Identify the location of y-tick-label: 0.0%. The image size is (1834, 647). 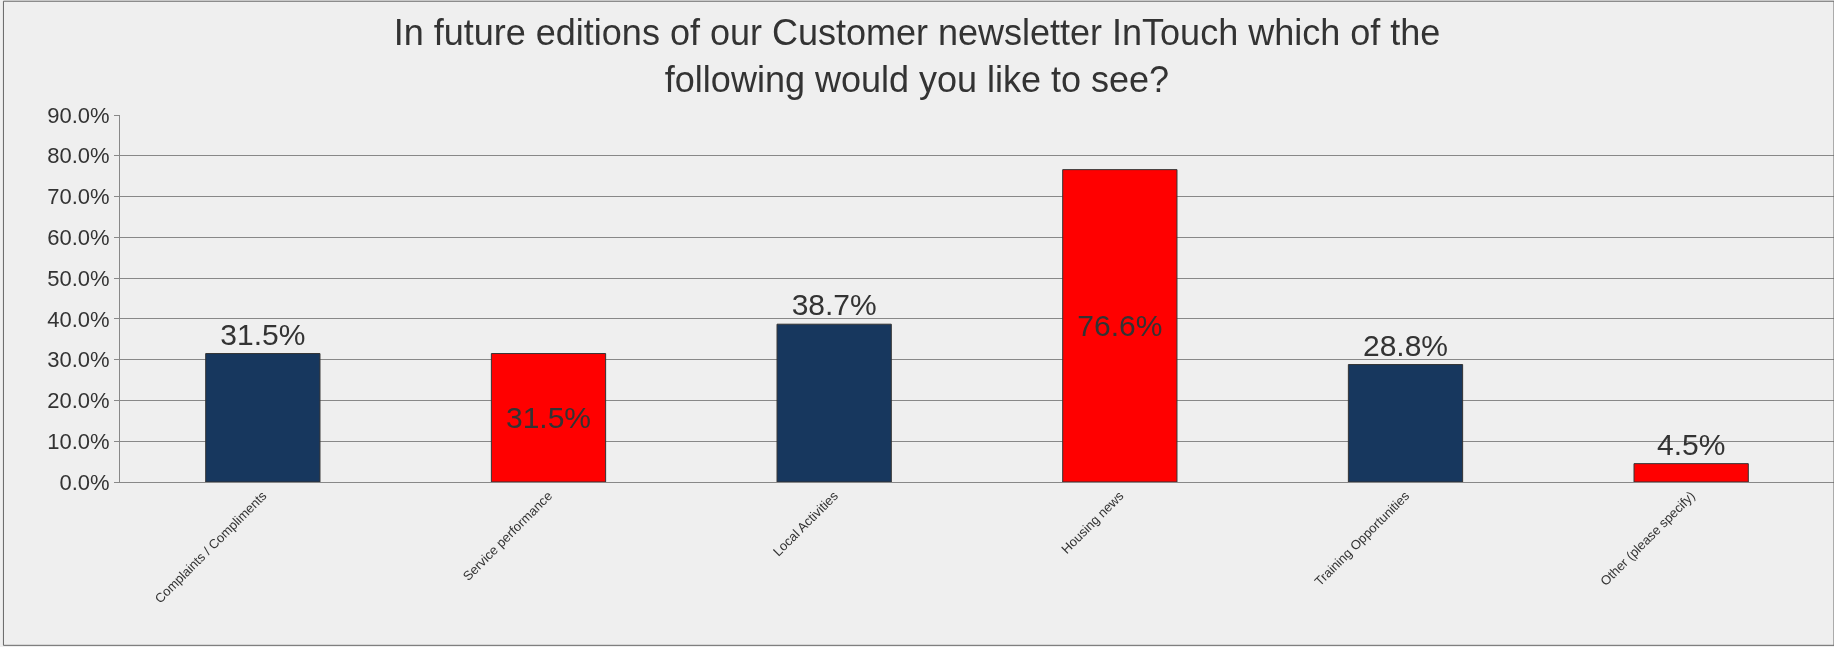
(84, 482).